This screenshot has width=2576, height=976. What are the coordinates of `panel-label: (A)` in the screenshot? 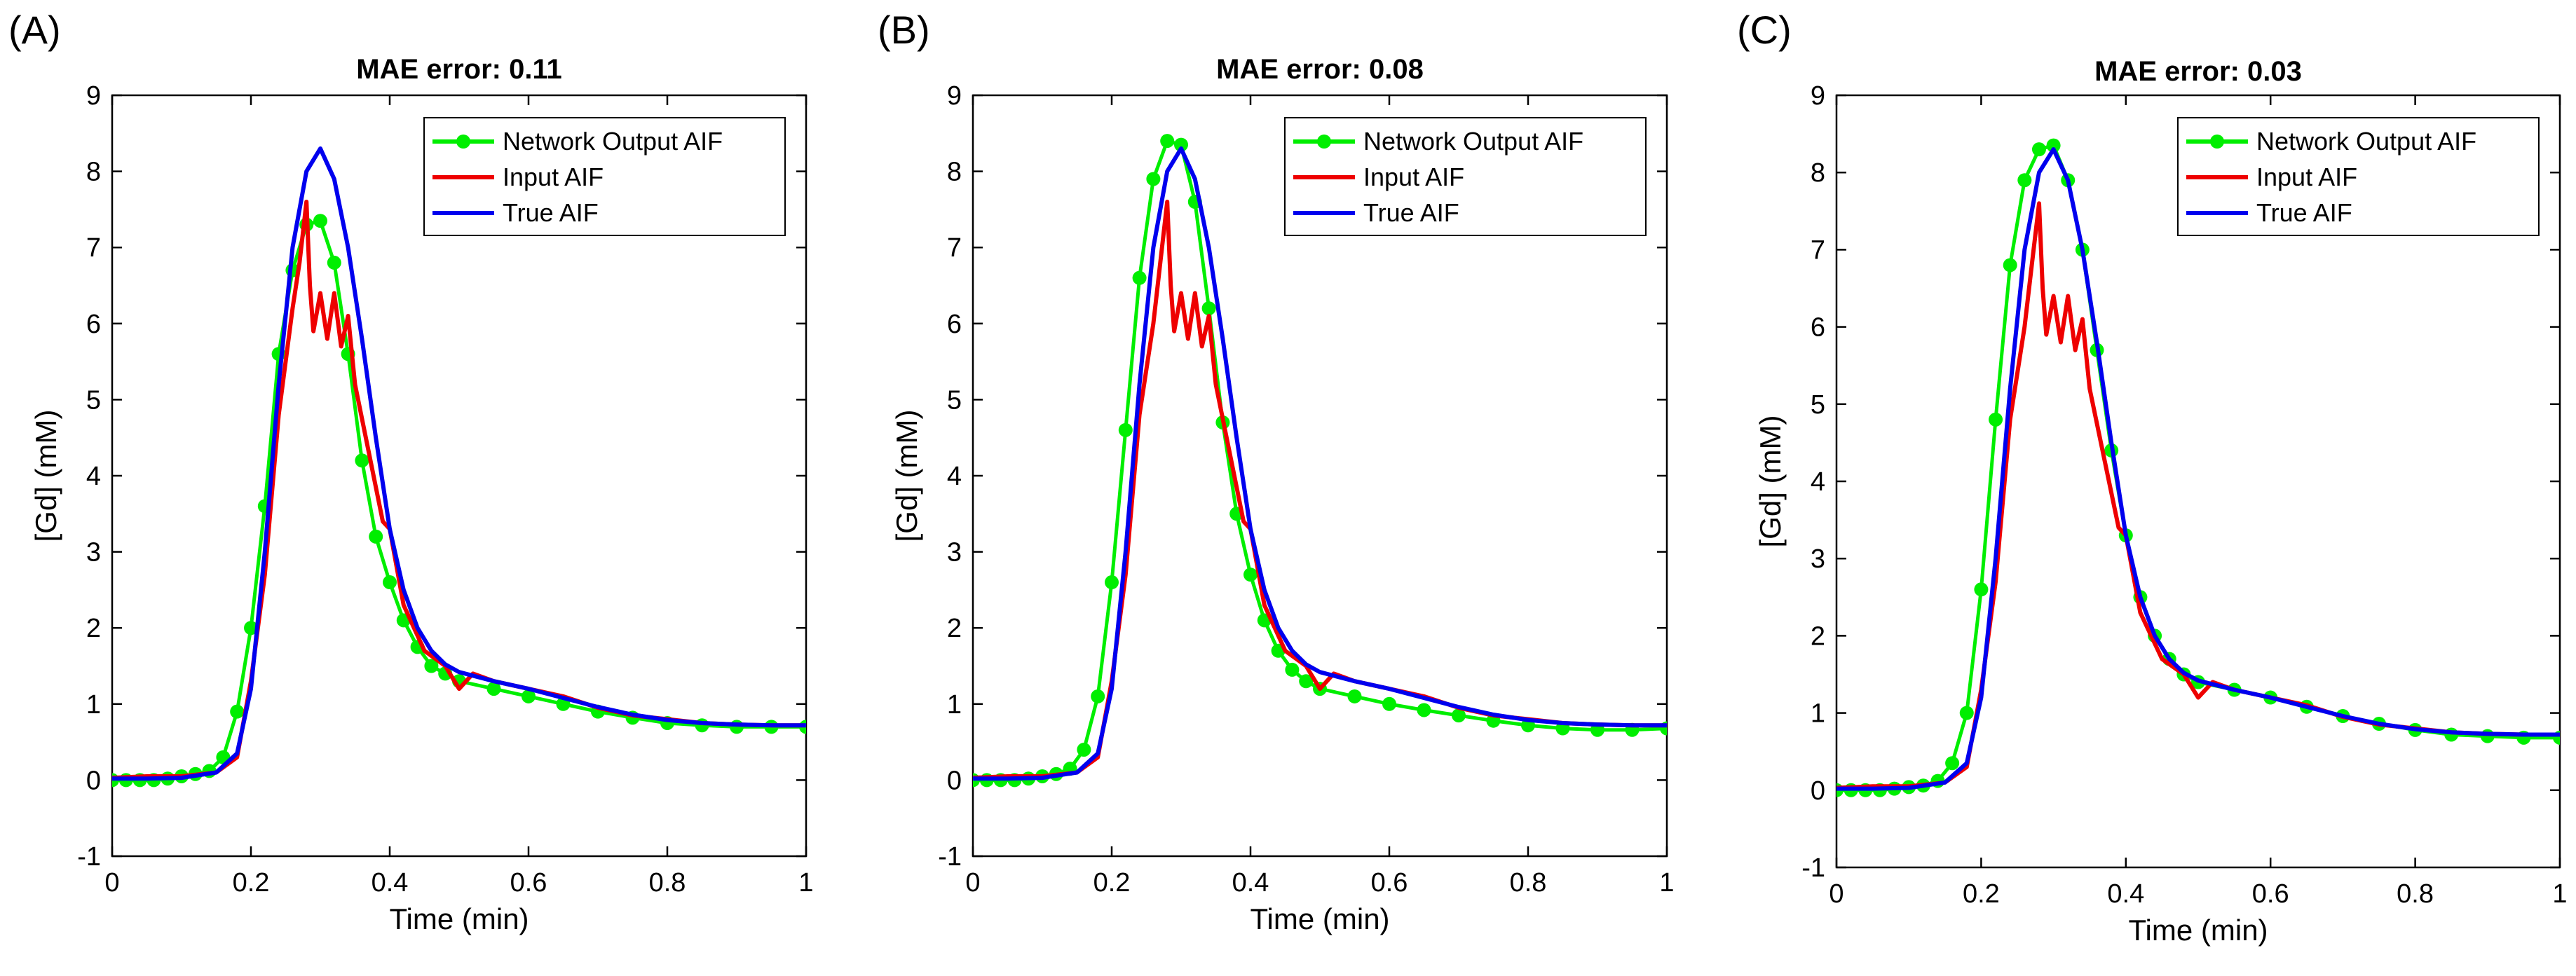 It's located at (34, 30).